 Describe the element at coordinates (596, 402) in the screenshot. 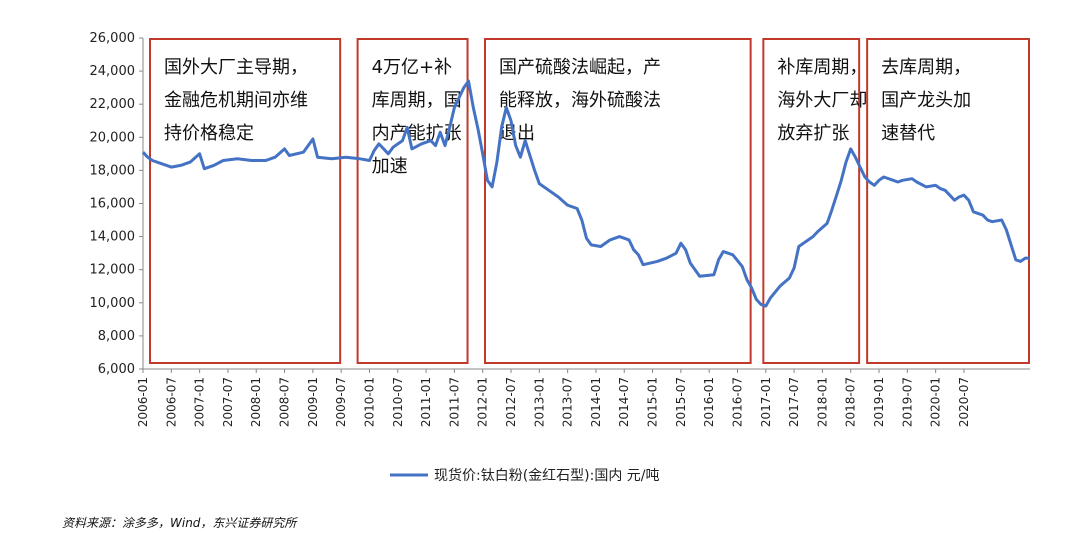

I see `x-tick-label: 2014-01` at that location.